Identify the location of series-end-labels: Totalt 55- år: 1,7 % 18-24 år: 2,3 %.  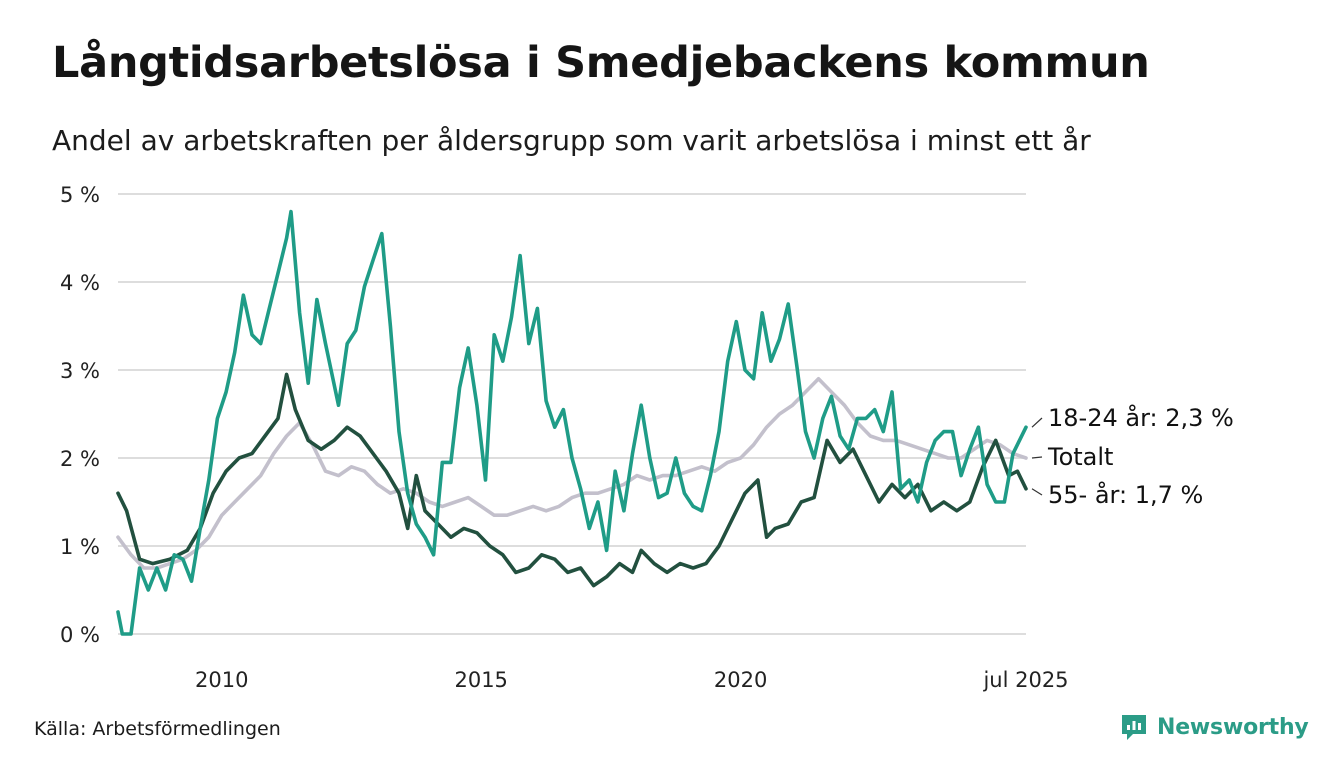
(1132, 456).